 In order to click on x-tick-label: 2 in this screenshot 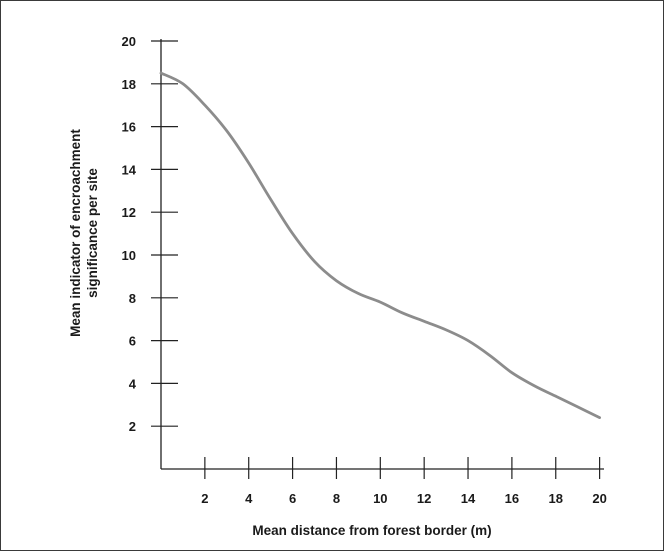, I will do `click(204, 498)`.